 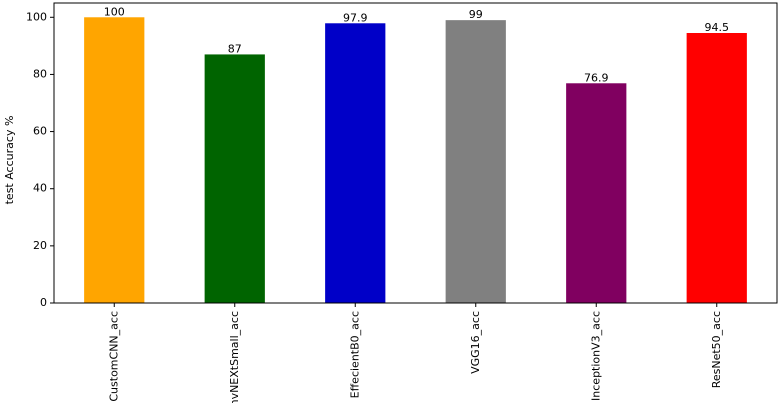 What do you see at coordinates (354, 354) in the screenshot?
I see `x-tick-label: EffecientB0_acc` at bounding box center [354, 354].